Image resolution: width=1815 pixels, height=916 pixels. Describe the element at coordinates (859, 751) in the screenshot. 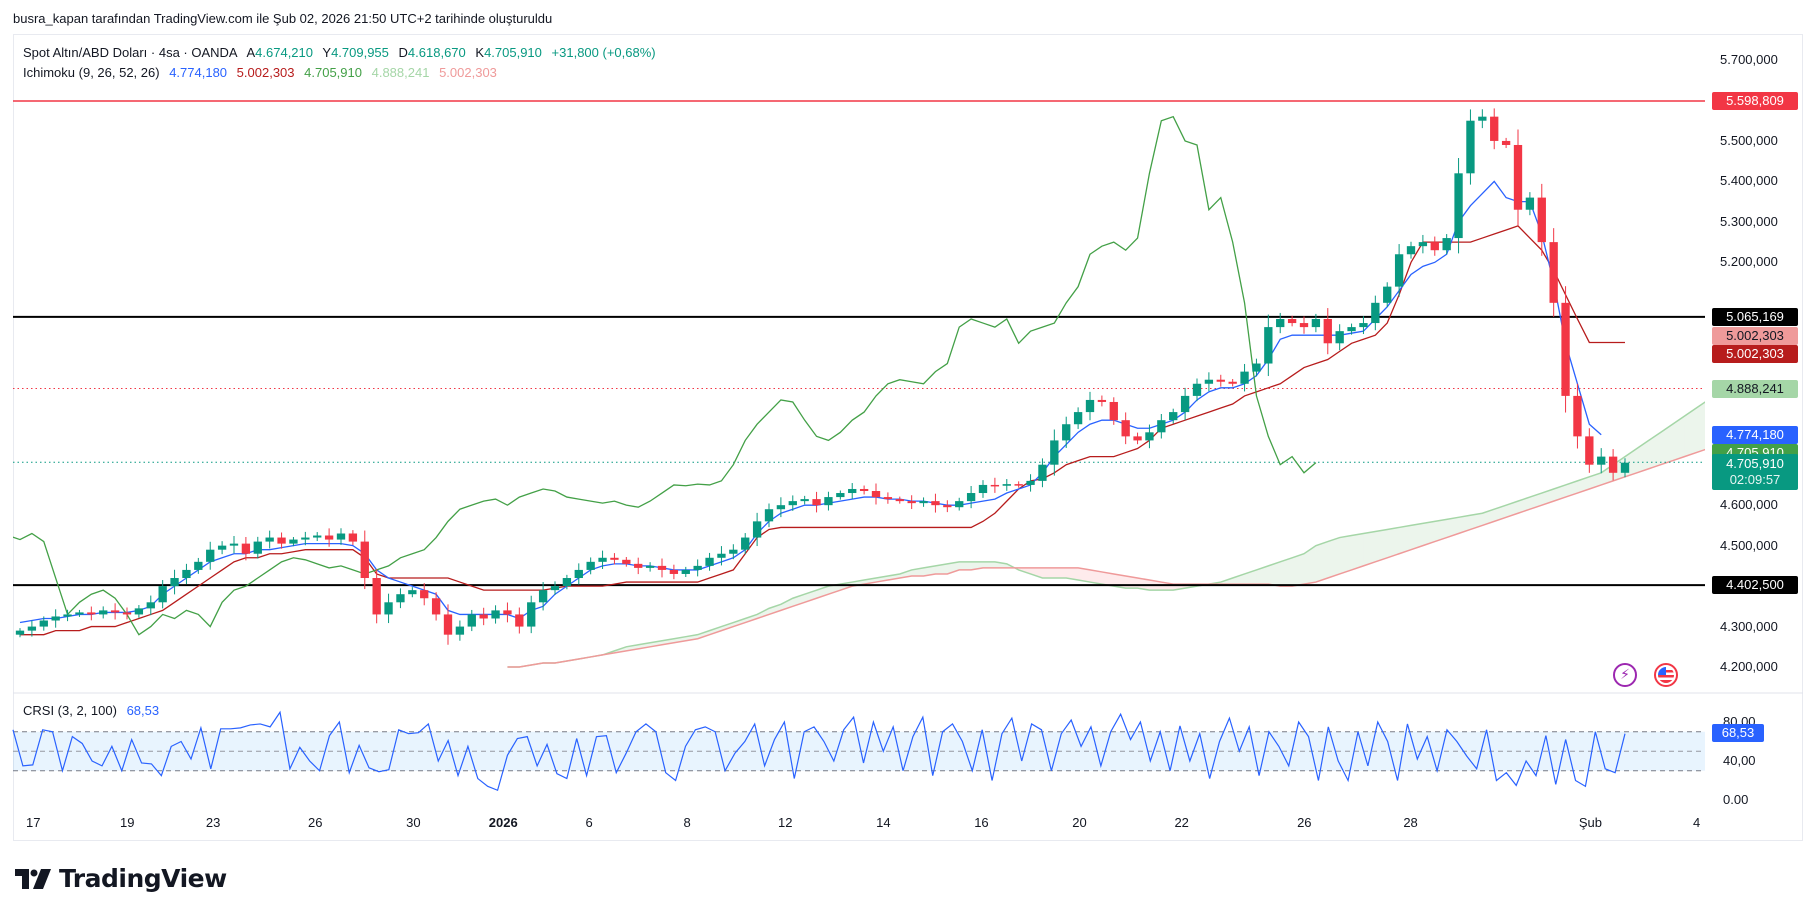

I see `crsi-band-layer` at that location.